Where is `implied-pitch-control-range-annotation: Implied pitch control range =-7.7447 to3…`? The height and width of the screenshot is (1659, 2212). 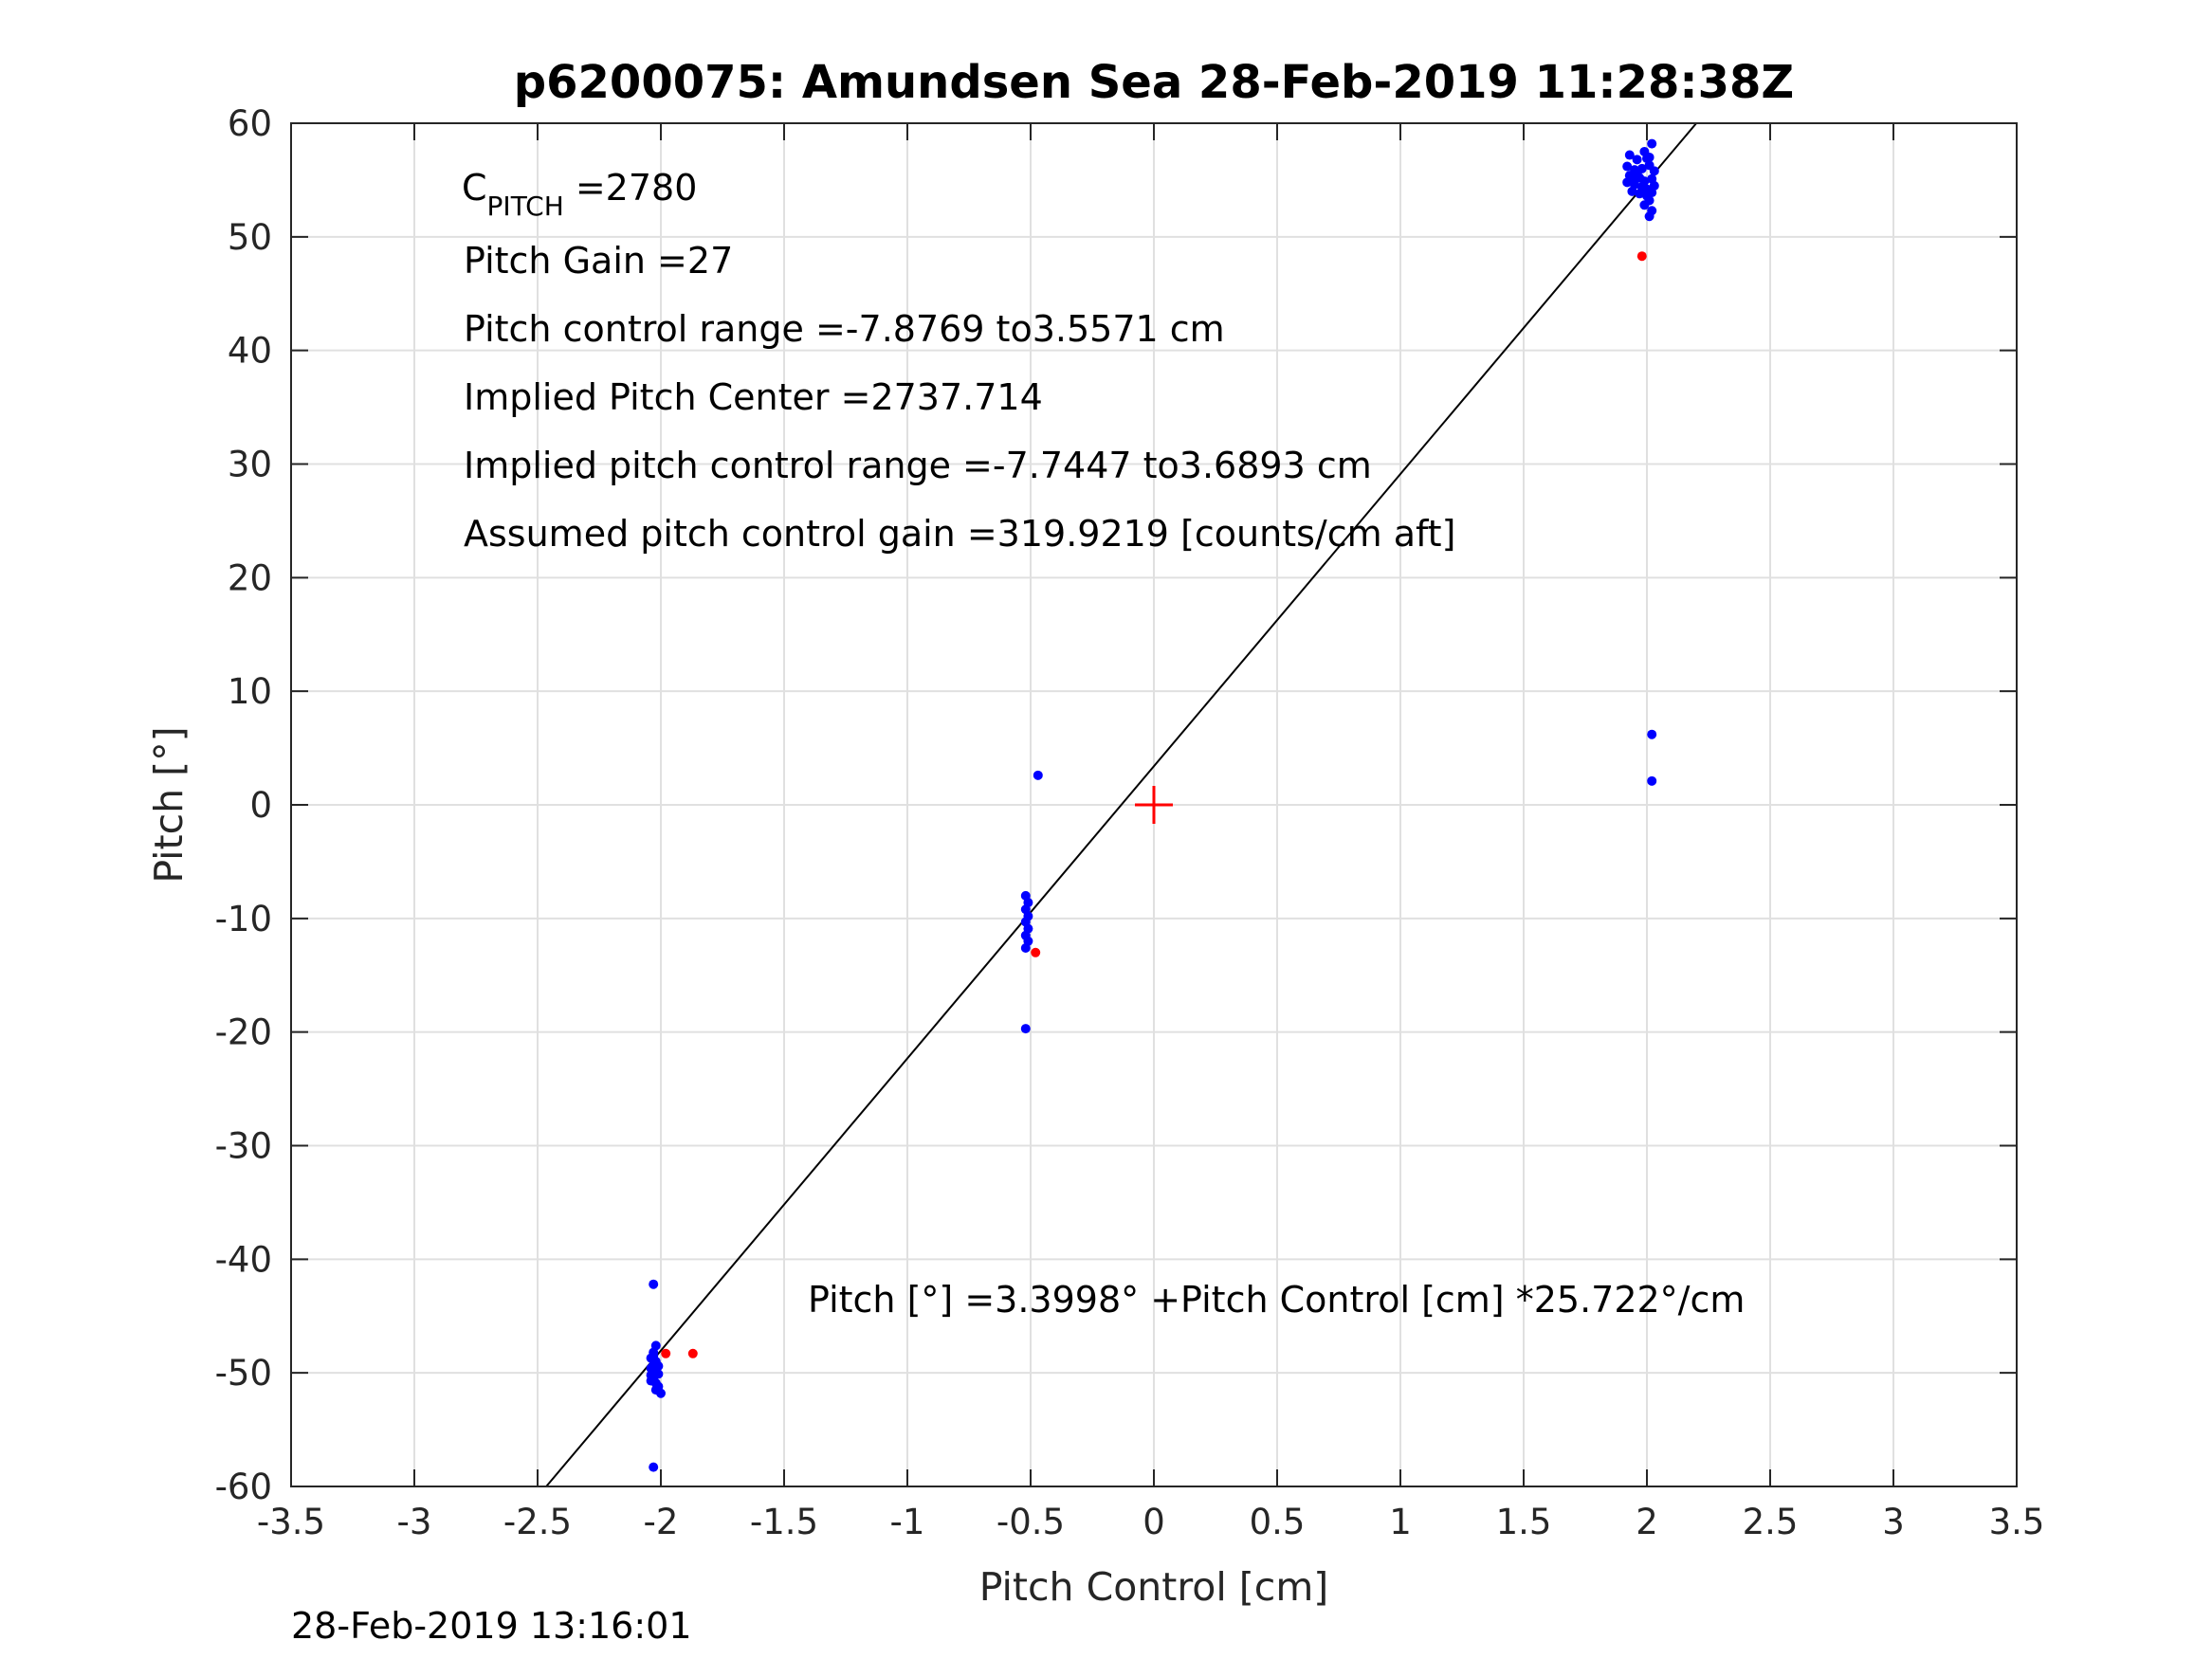 implied-pitch-control-range-annotation: Implied pitch control range =-7.7447 to3… is located at coordinates (918, 465).